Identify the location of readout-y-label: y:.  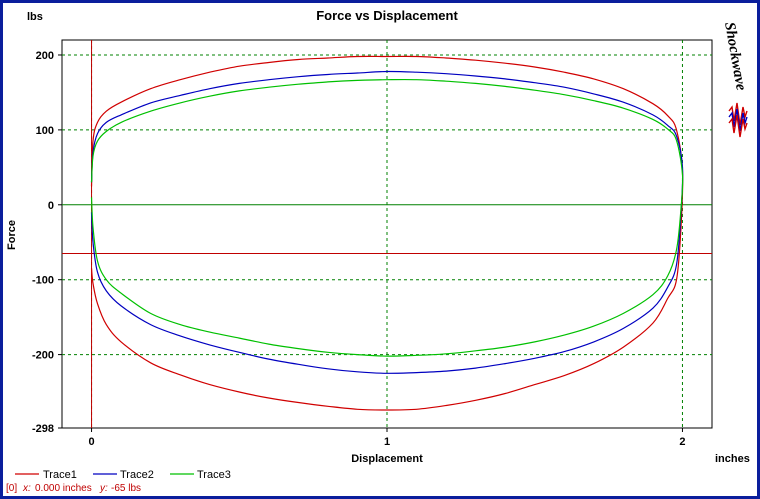
(103, 488).